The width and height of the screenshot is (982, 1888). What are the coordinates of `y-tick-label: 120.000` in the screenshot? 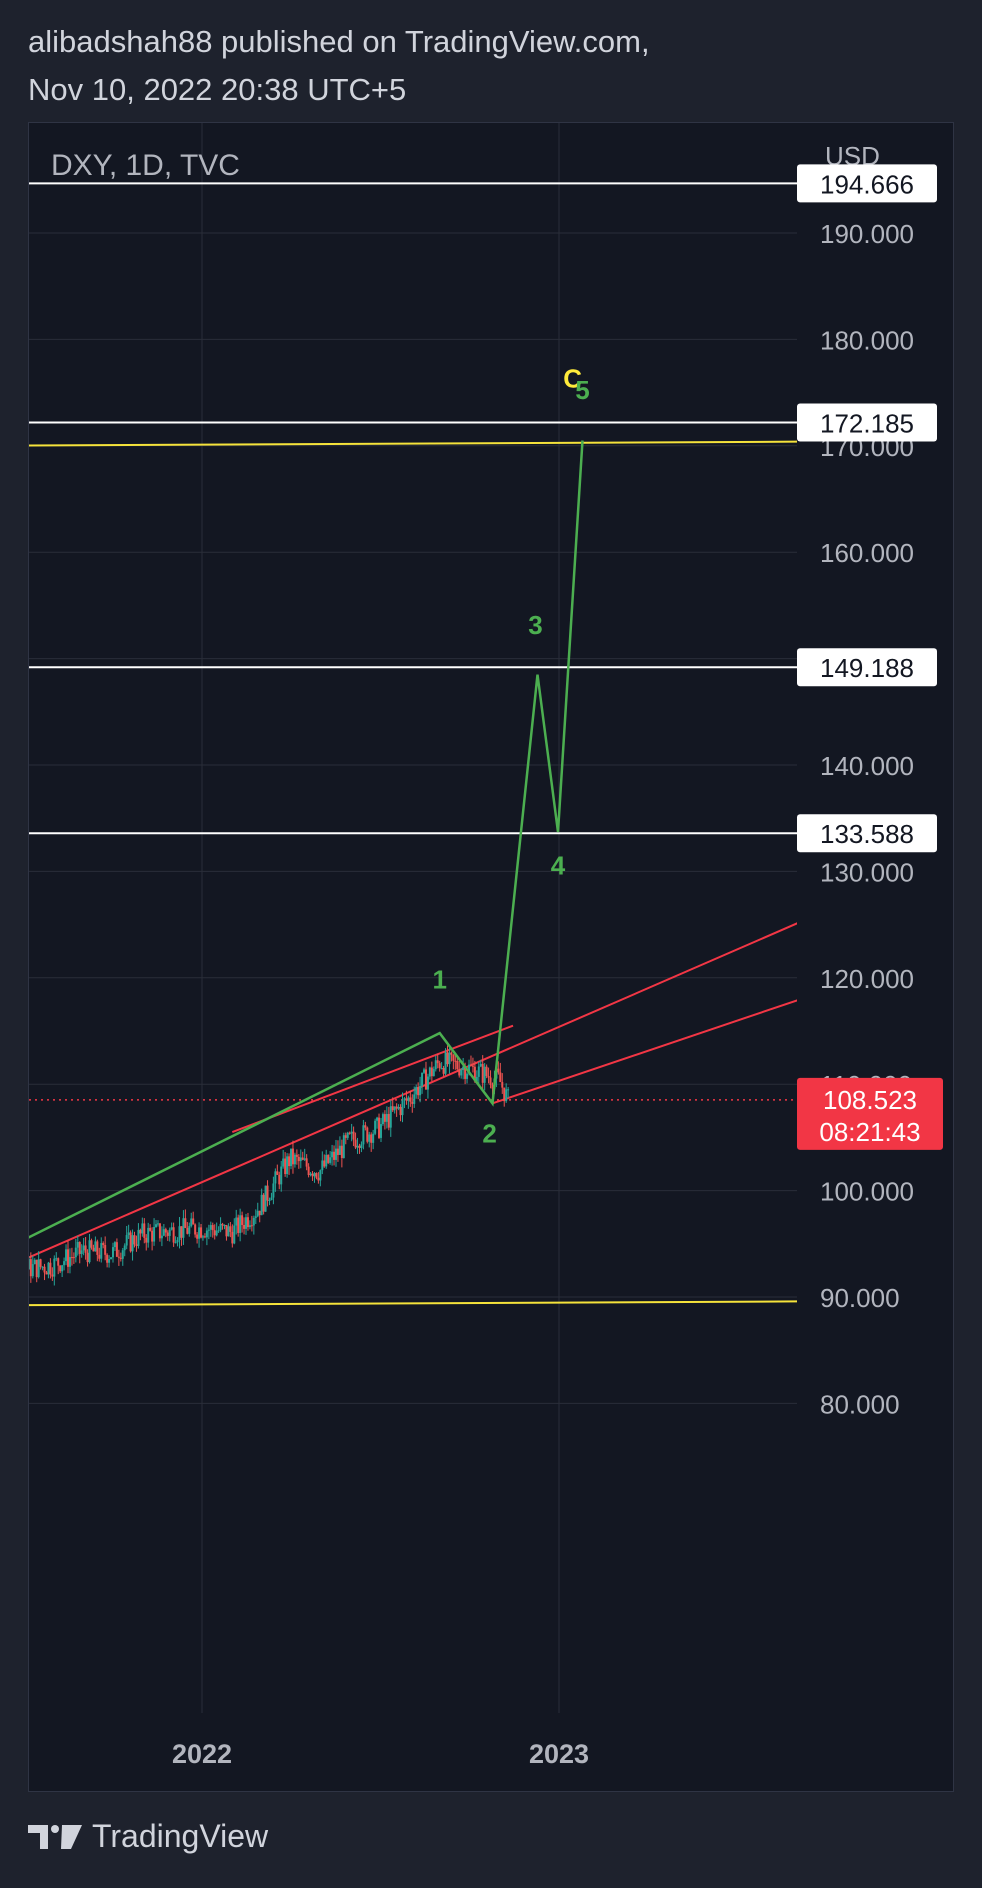 It's located at (867, 979).